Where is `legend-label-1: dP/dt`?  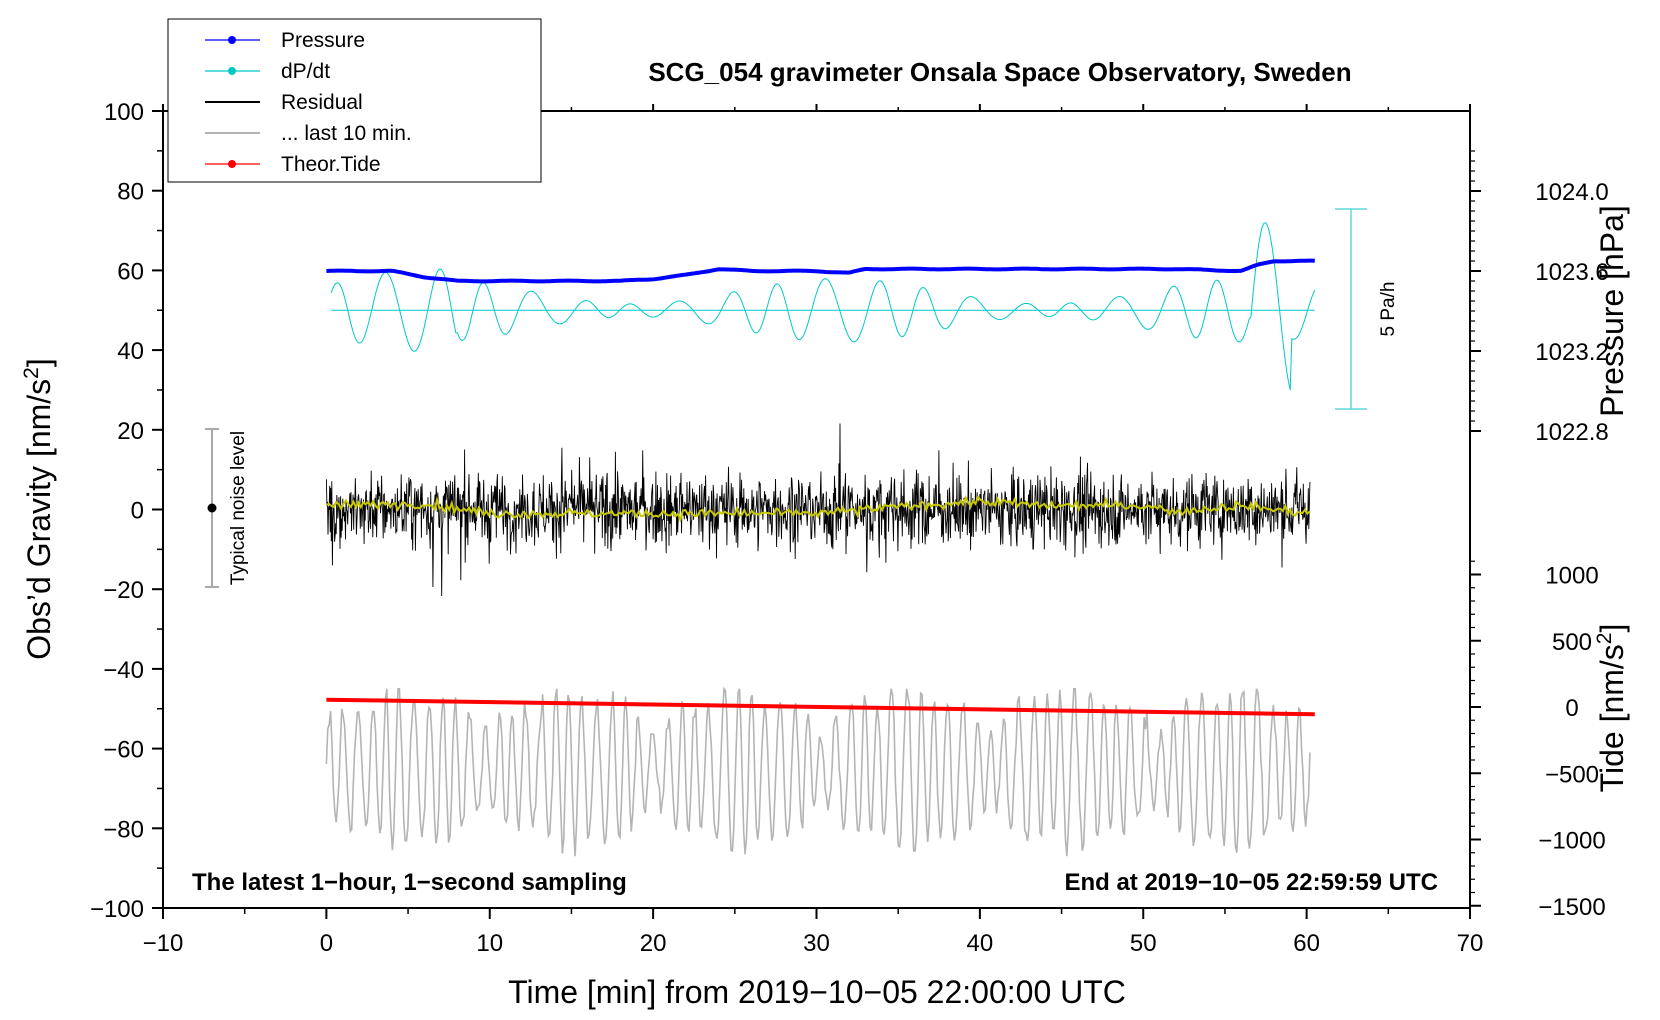 legend-label-1: dP/dt is located at coordinates (305, 71).